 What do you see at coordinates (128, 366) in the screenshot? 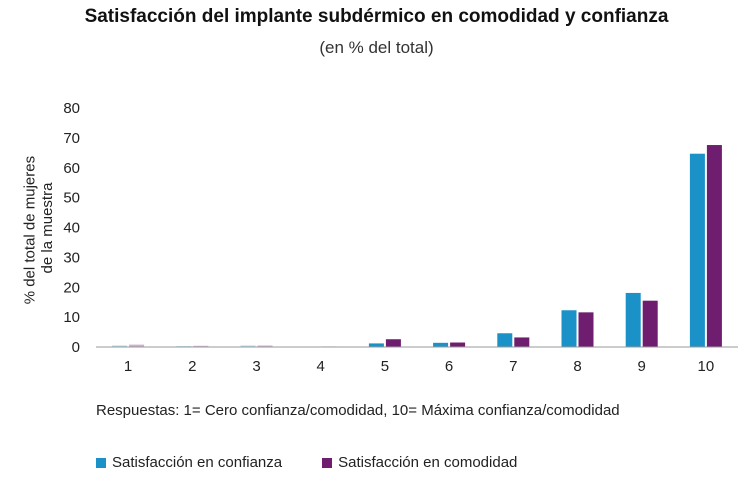
I see `x-tick-label: 1` at bounding box center [128, 366].